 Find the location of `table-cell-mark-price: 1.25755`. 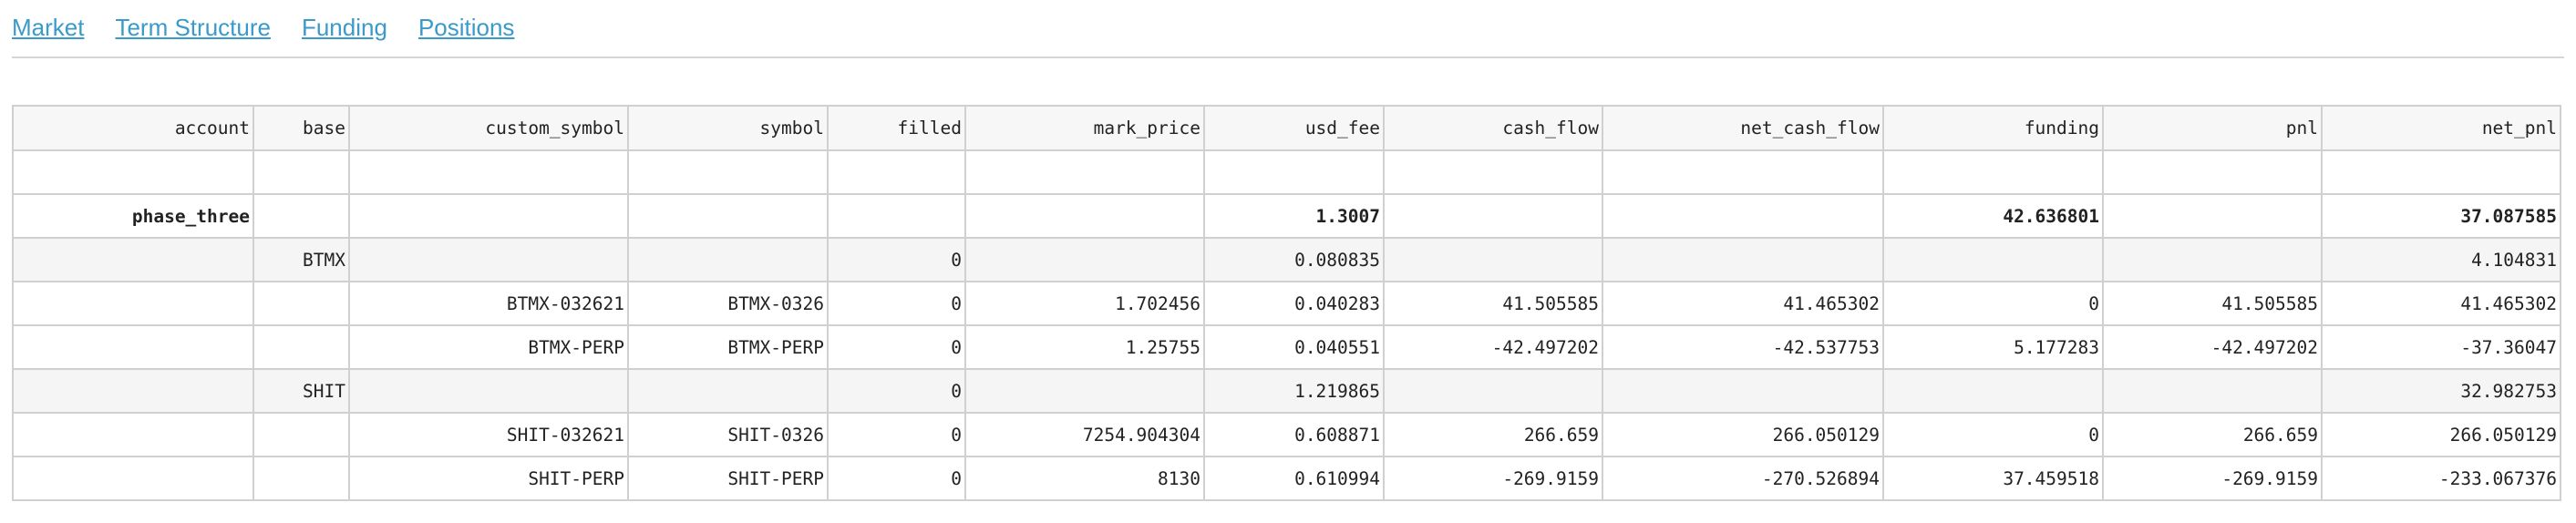

table-cell-mark-price: 1.25755 is located at coordinates (1084, 347).